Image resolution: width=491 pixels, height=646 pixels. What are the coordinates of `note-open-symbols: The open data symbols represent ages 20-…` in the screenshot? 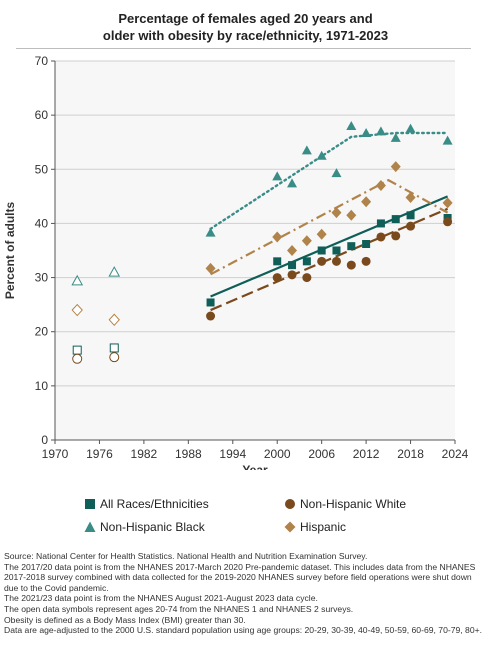 It's located at (179, 608).